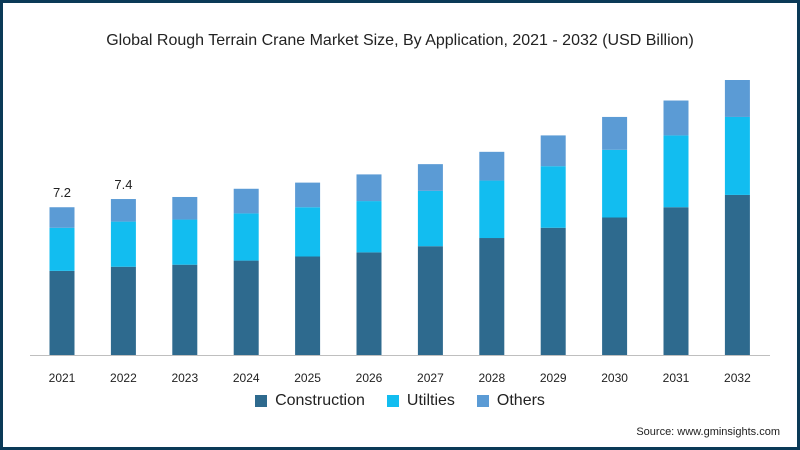 The width and height of the screenshot is (800, 450). Describe the element at coordinates (430, 177) in the screenshot. I see `bar-others-2027` at that location.